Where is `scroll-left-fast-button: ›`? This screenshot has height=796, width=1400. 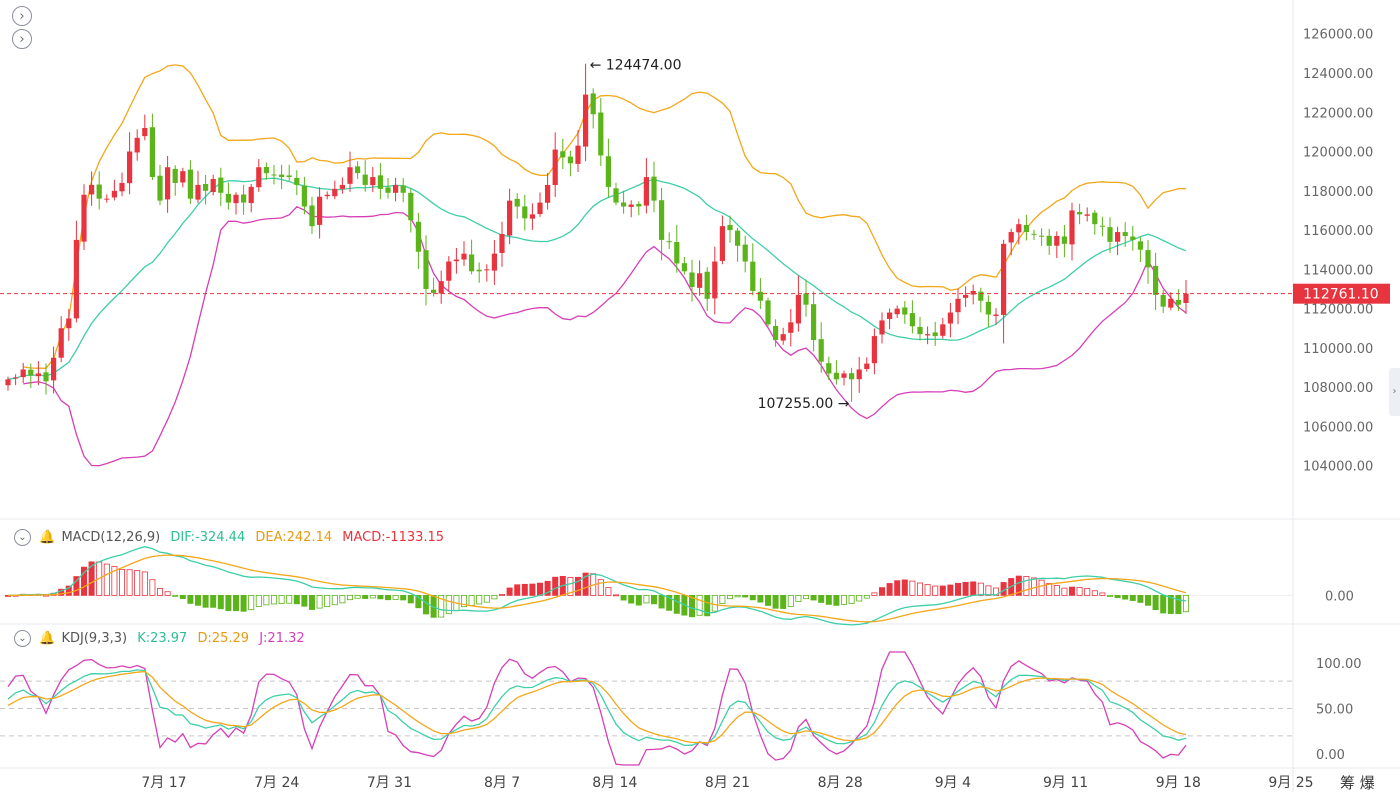
scroll-left-fast-button: › is located at coordinates (22, 39).